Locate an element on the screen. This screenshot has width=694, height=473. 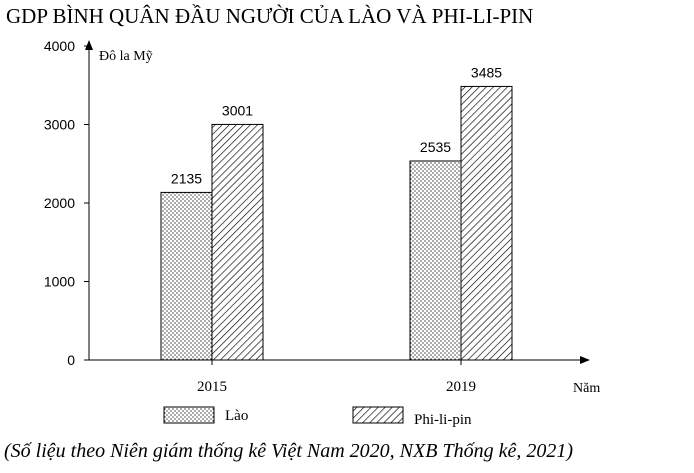
data-label-lao-2019: 2535 is located at coordinates (435, 147).